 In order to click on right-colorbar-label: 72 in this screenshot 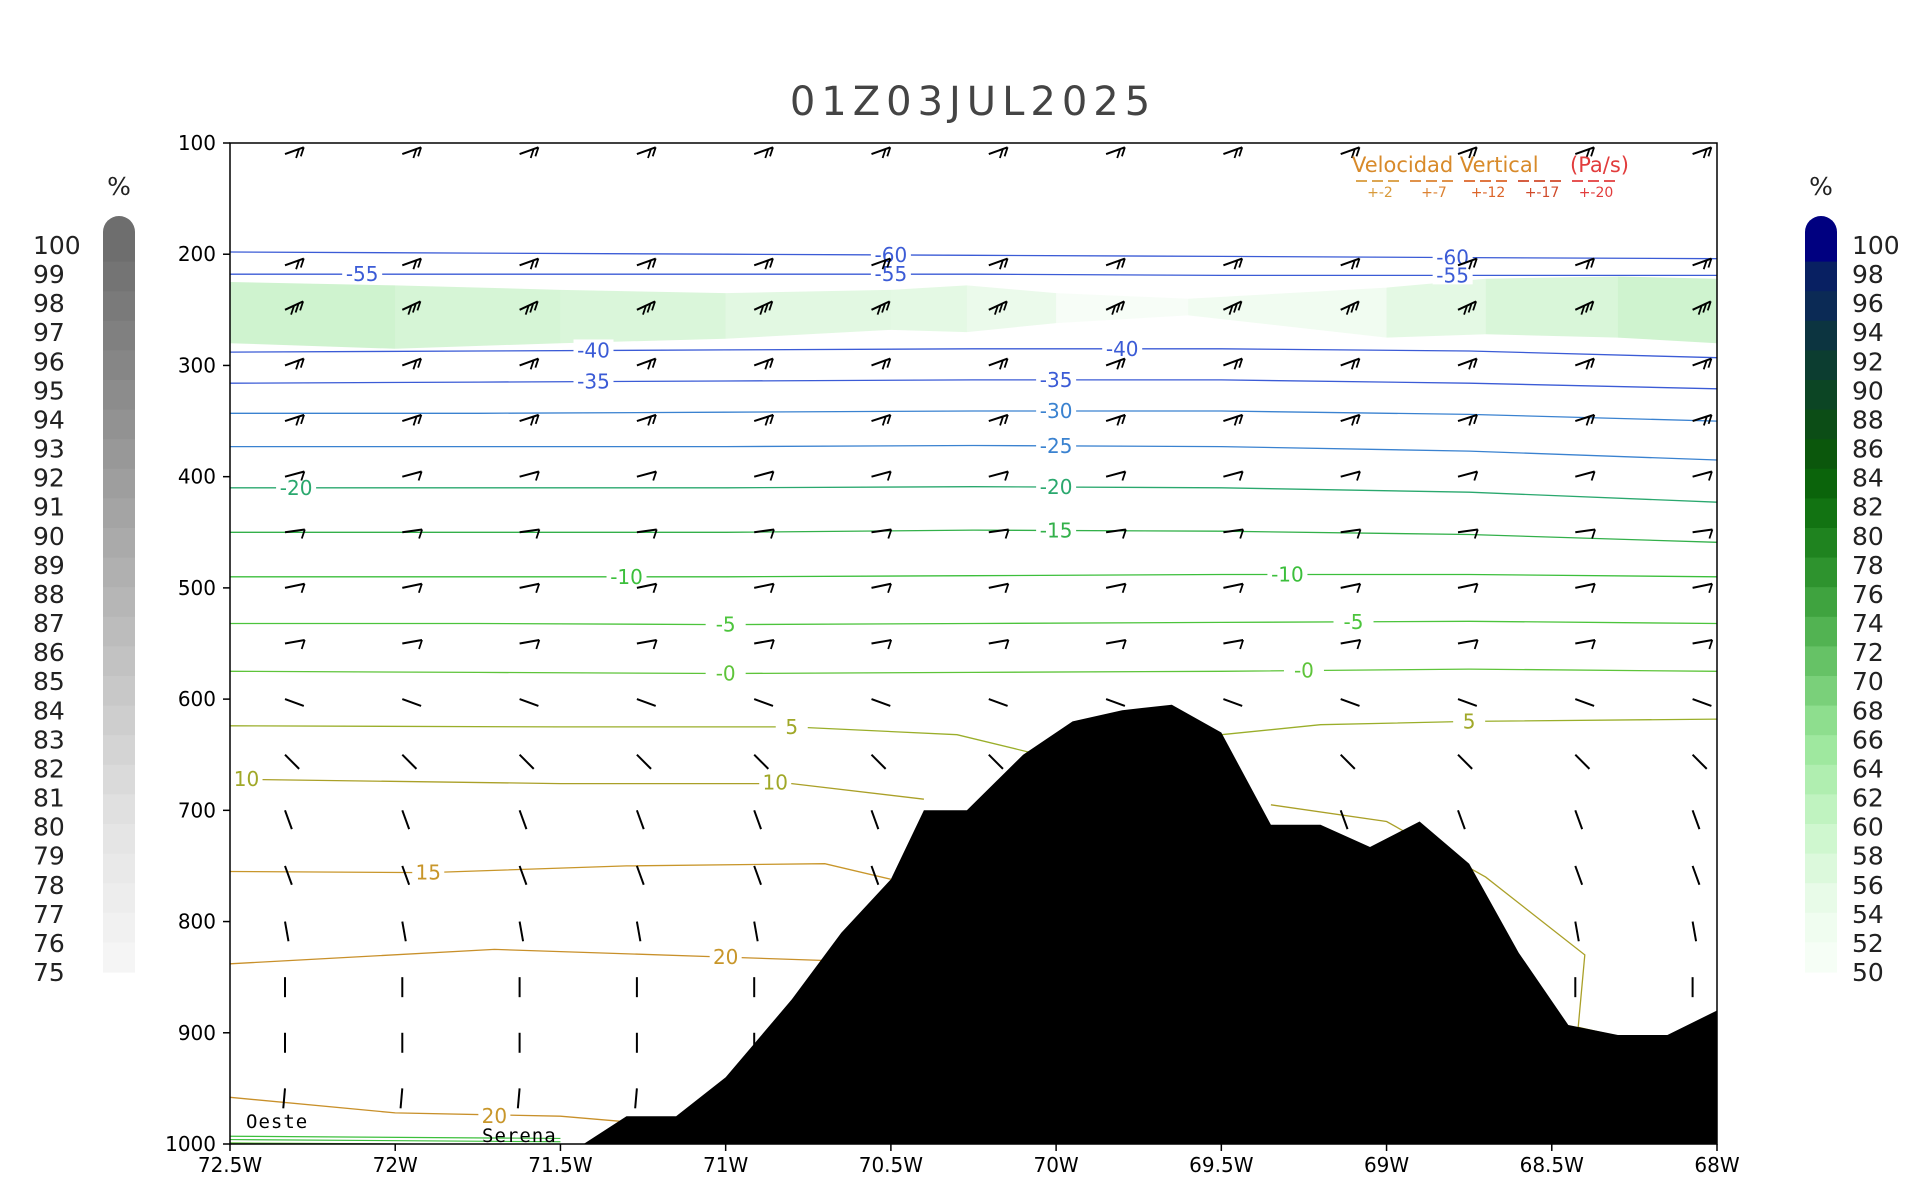, I will do `click(1868, 652)`.